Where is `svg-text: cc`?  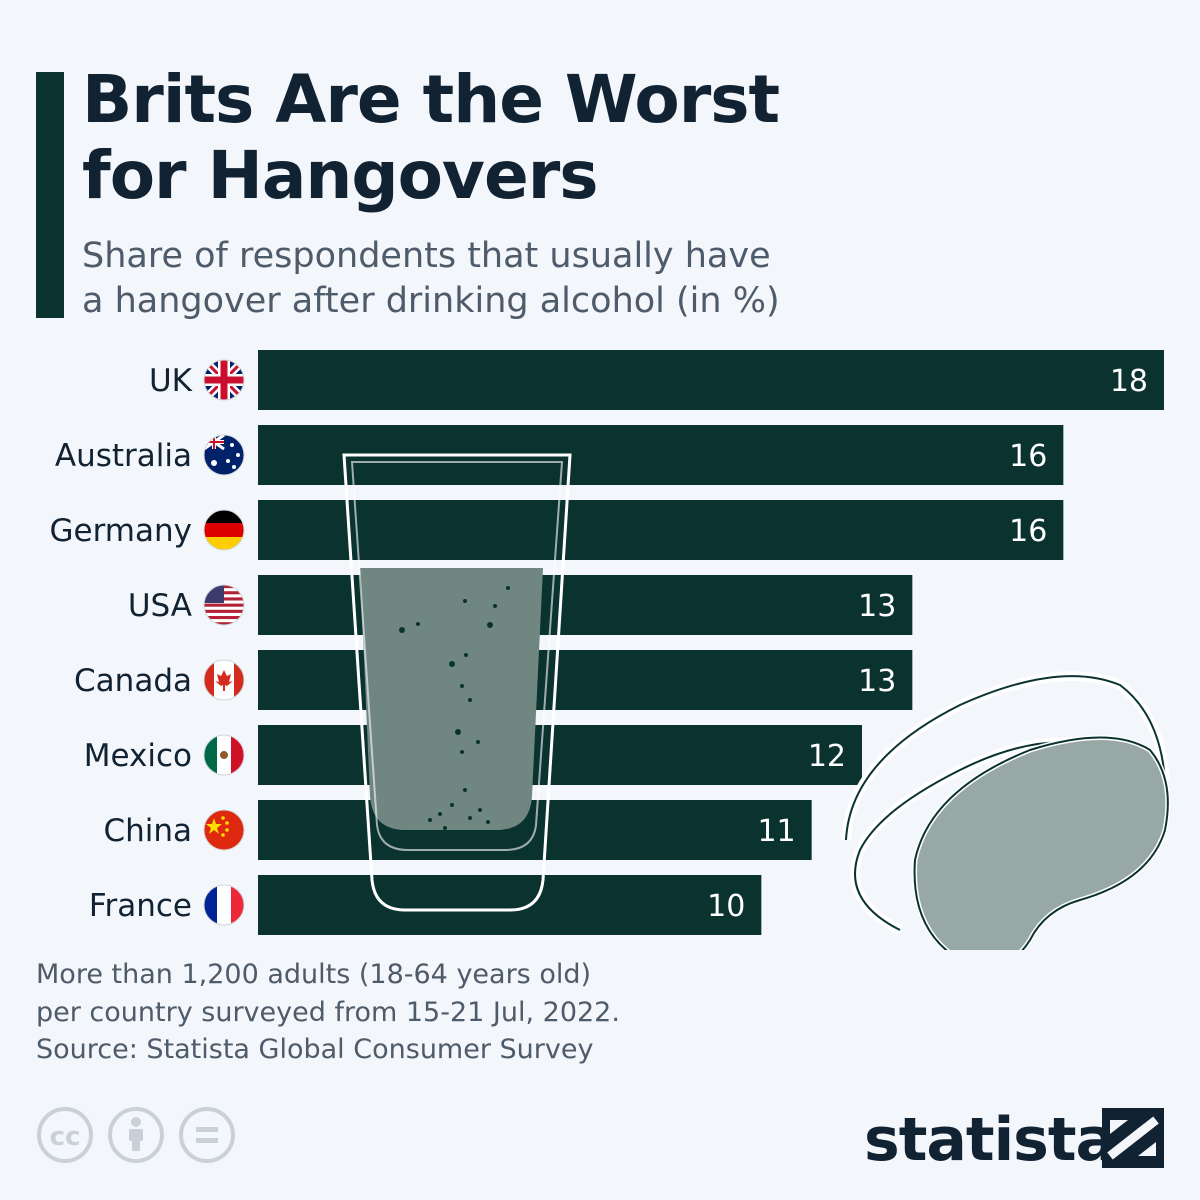 svg-text: cc is located at coordinates (65, 1137).